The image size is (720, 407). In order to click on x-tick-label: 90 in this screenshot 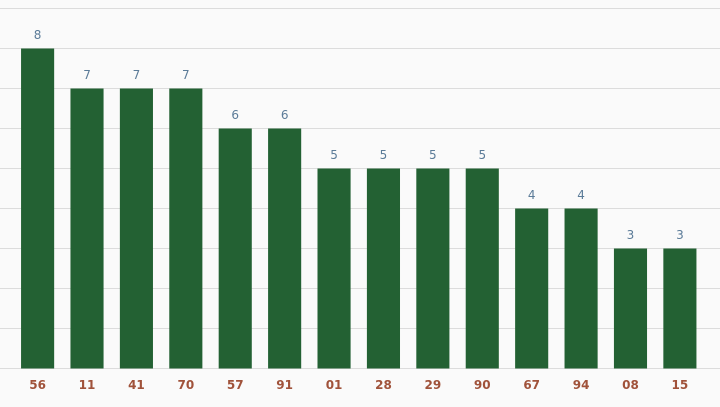, I will do `click(482, 385)`.